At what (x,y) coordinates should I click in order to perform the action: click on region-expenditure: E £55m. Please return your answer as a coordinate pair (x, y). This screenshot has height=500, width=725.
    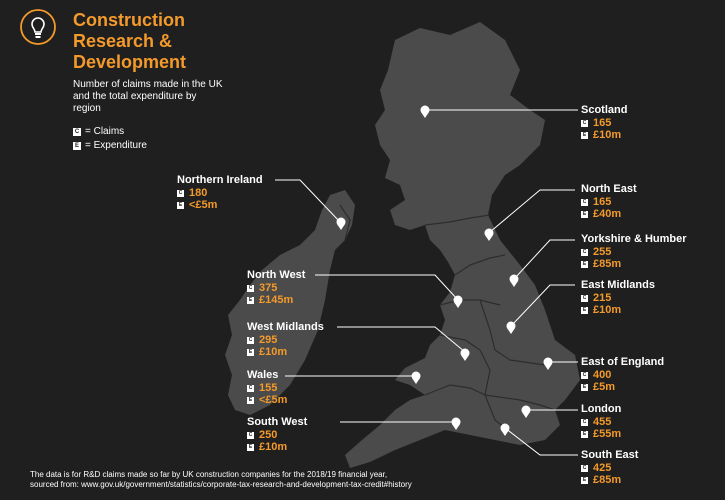
    Looking at the image, I should click on (601, 434).